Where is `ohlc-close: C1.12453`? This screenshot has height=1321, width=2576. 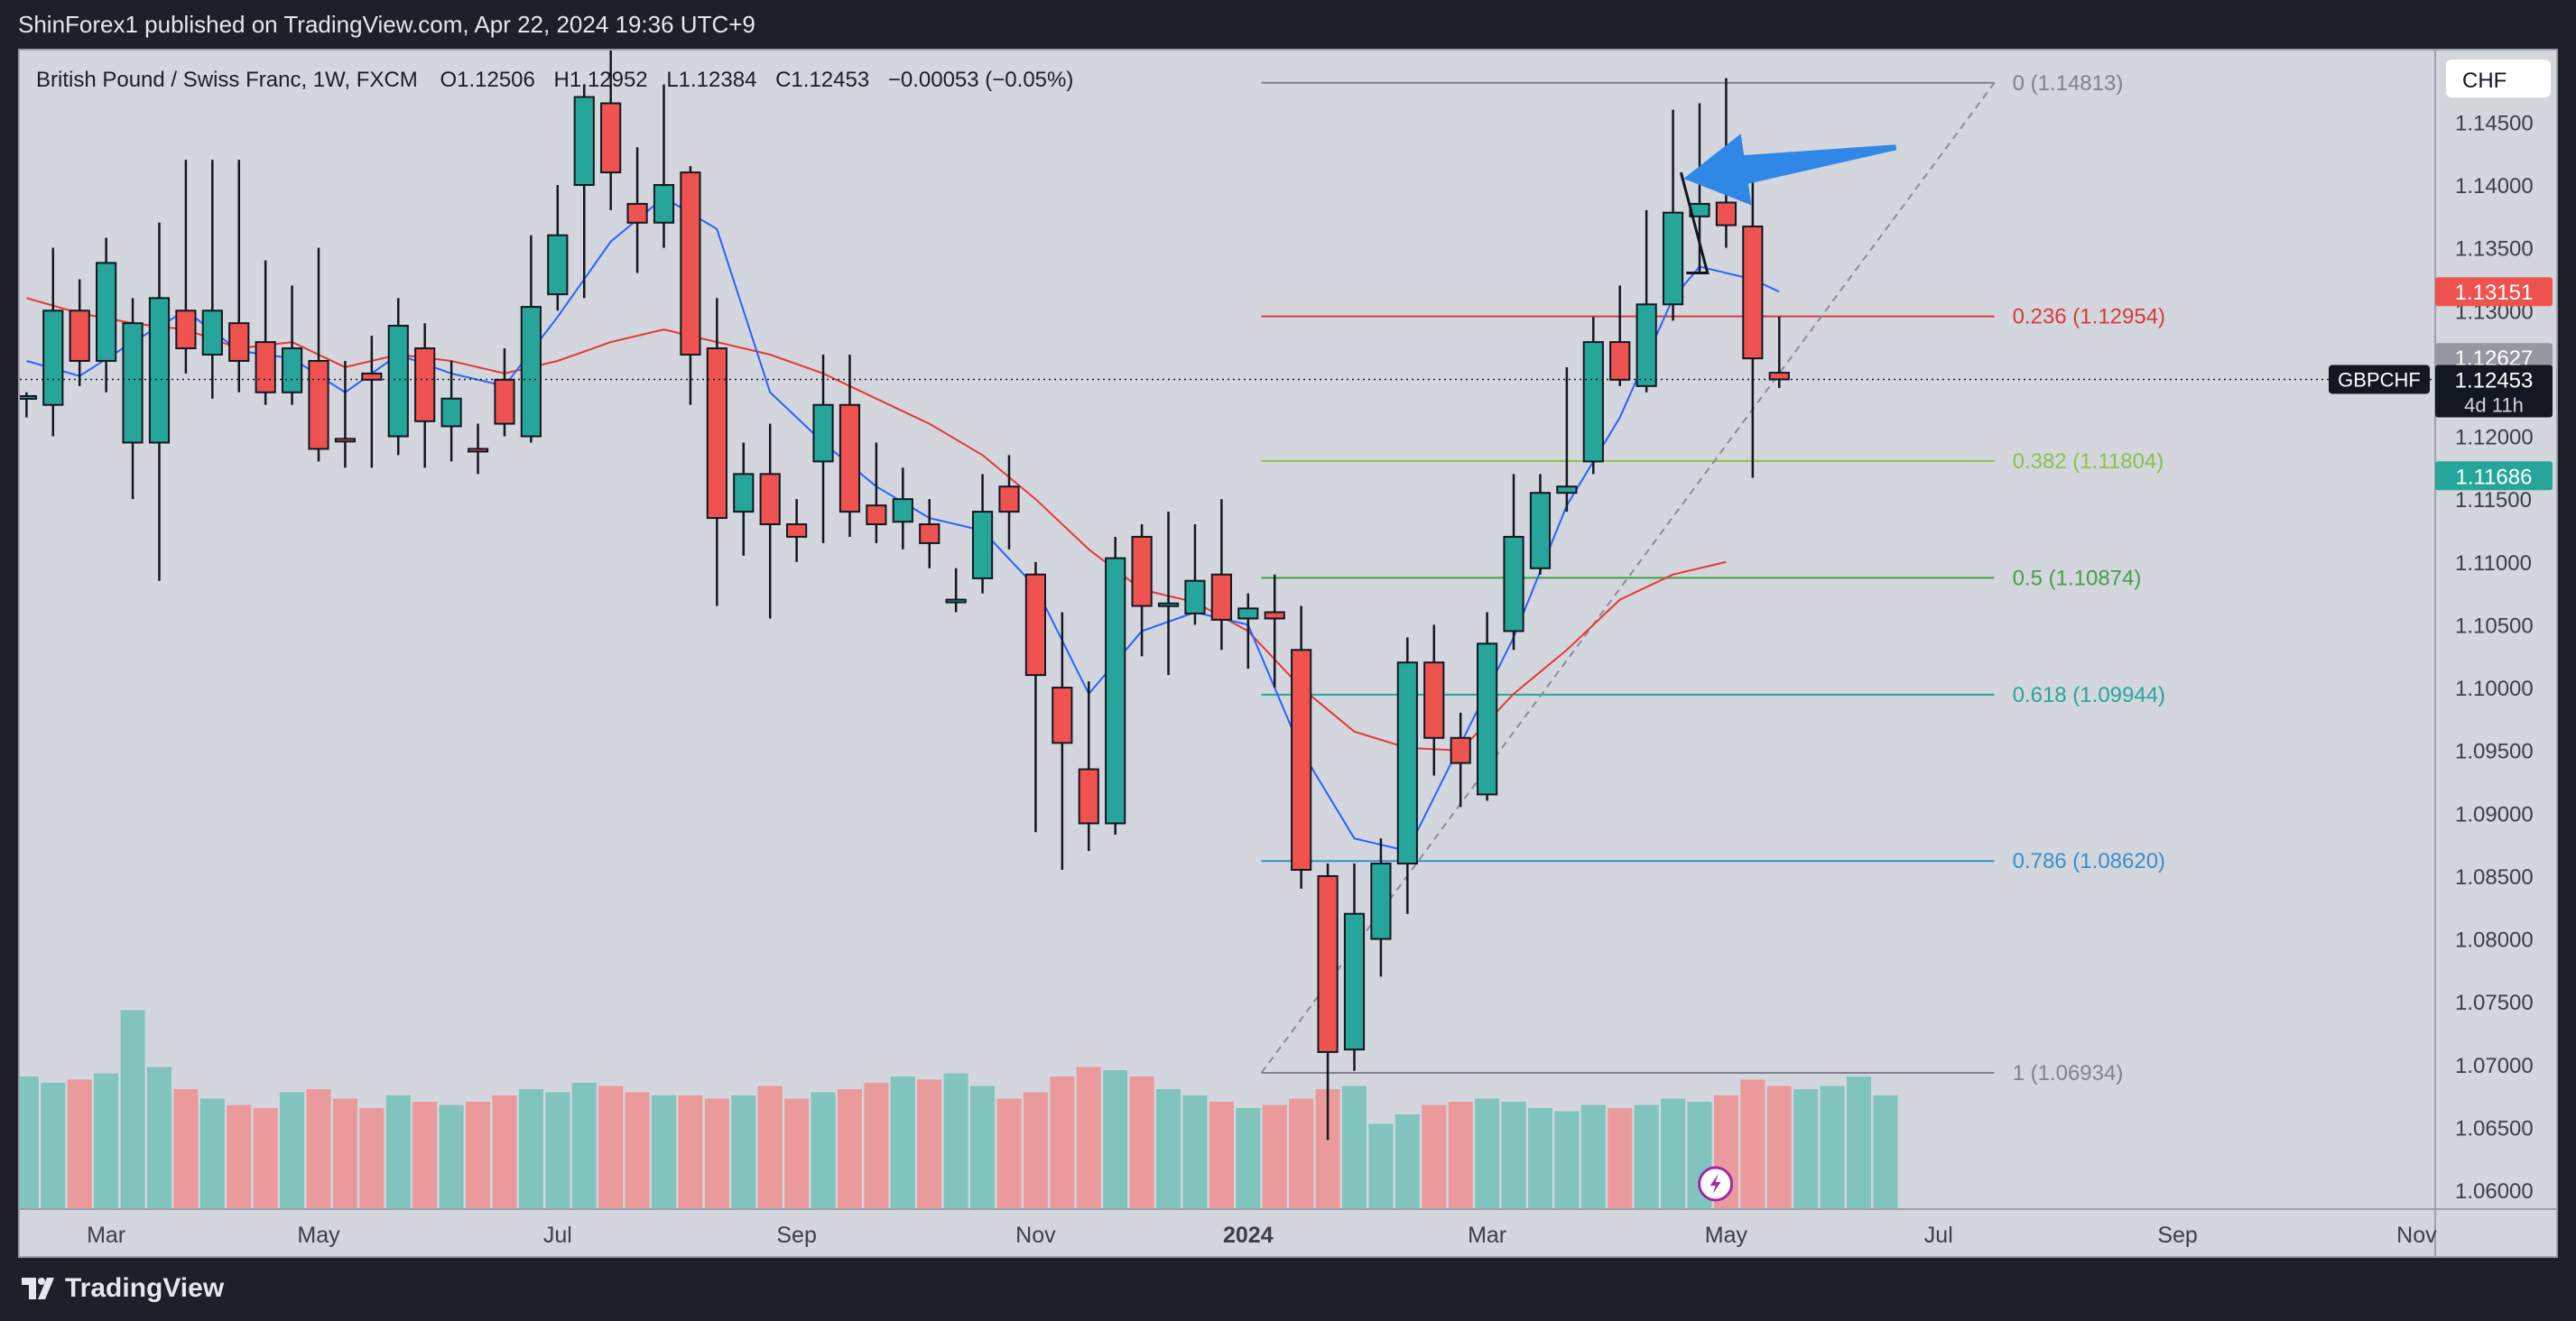
ohlc-close: C1.12453 is located at coordinates (822, 80).